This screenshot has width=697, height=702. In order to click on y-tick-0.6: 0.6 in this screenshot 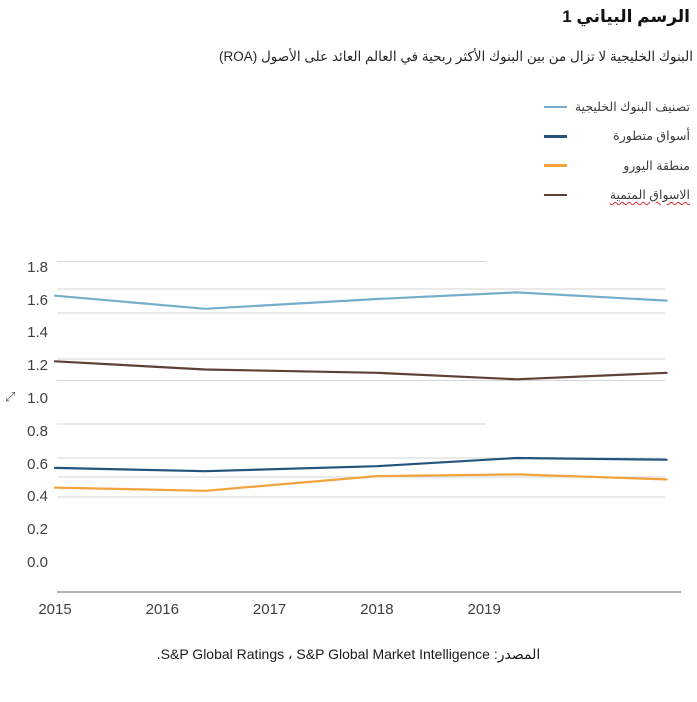, I will do `click(37, 464)`.